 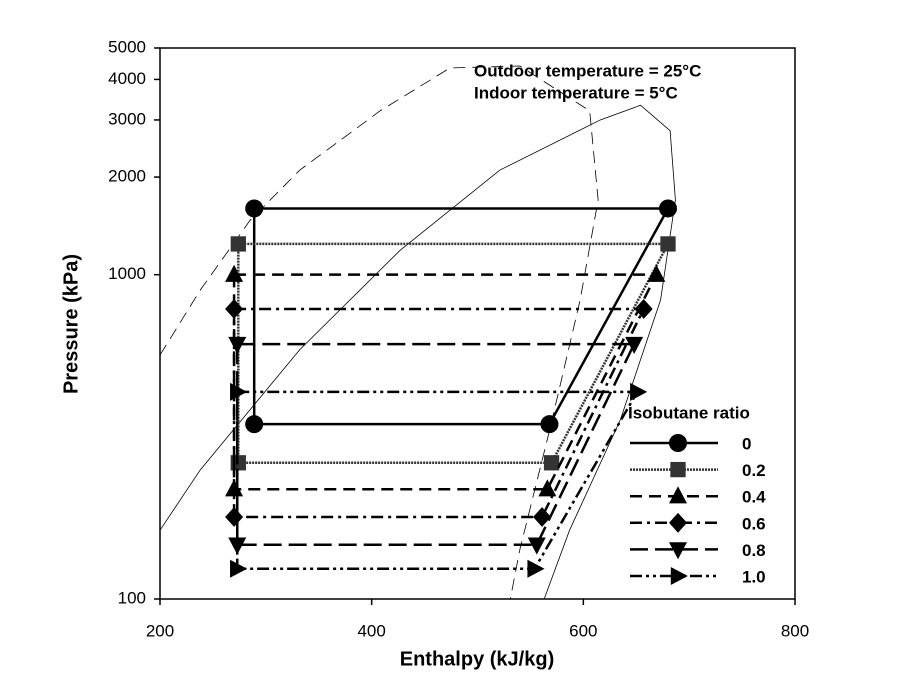 What do you see at coordinates (795, 630) in the screenshot?
I see `x-tick-label: 800` at bounding box center [795, 630].